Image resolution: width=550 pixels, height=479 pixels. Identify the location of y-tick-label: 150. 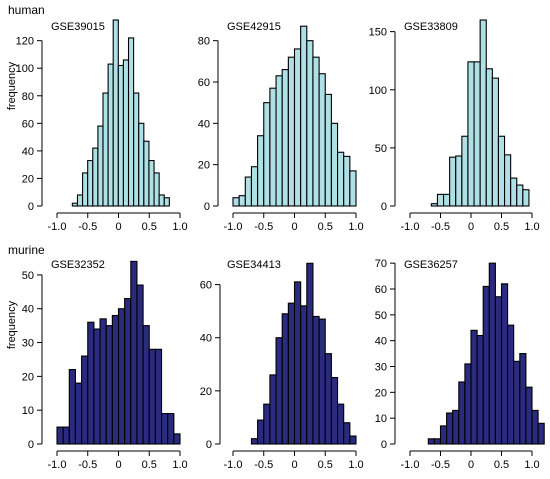
(378, 33).